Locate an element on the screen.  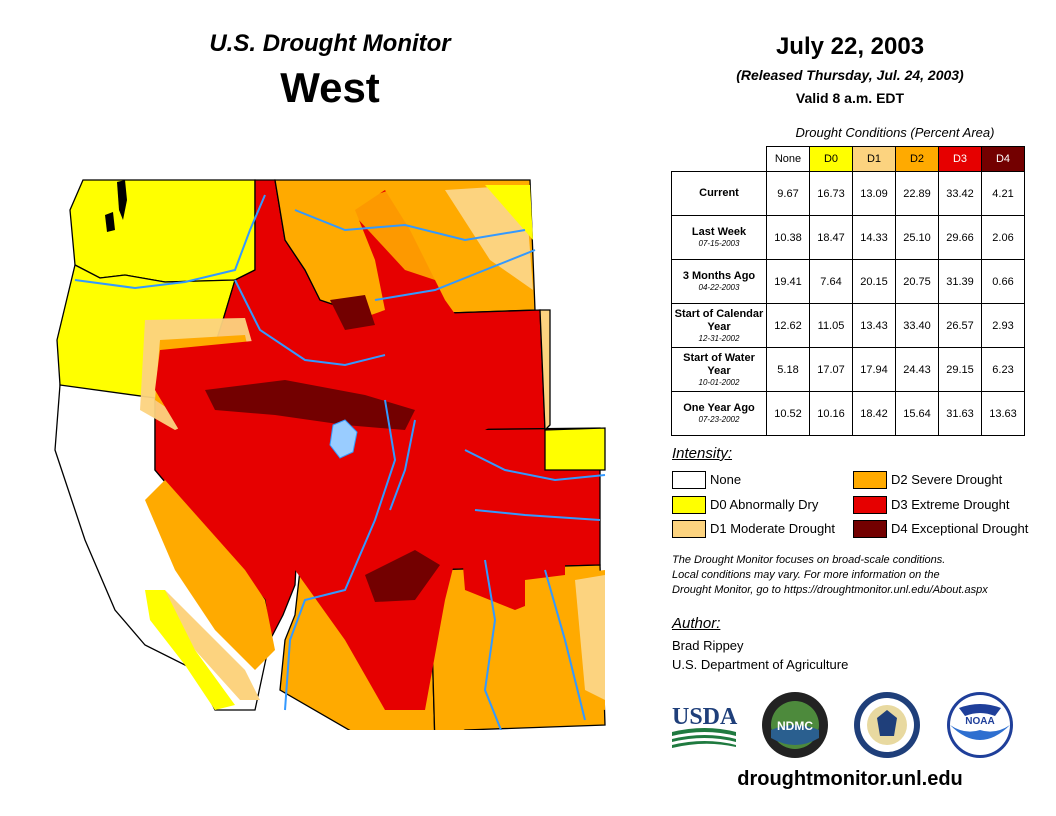
author-org: U.S. Department of Agriculture is located at coordinates (760, 664).